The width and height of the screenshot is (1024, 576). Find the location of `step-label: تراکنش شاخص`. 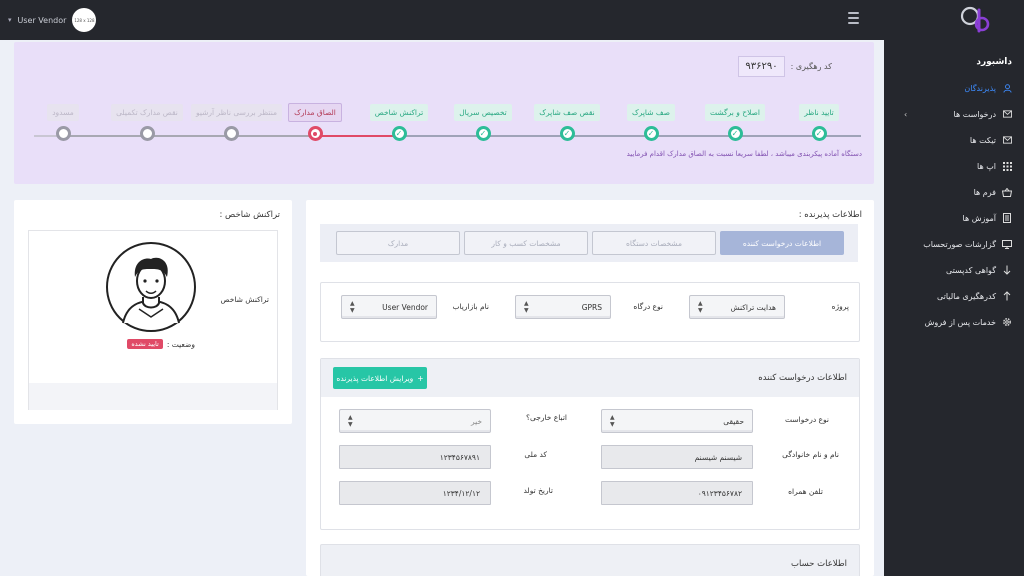

step-label: تراکنش شاخص is located at coordinates (399, 112).